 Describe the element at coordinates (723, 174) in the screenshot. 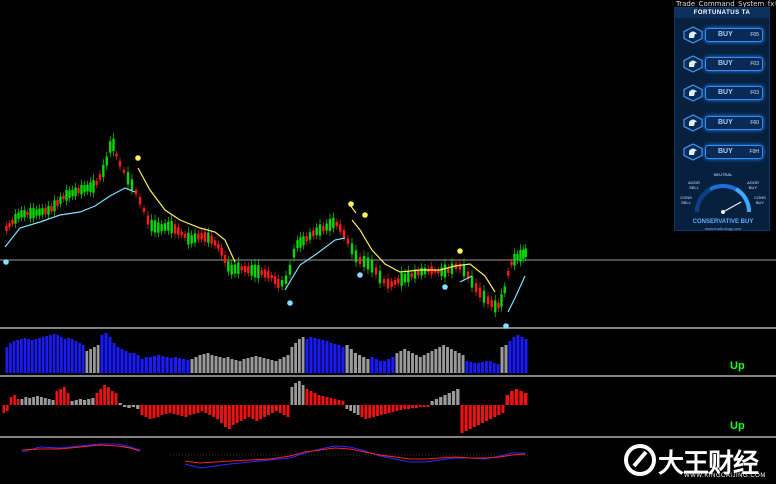

I see `gauge-neutral-label: NEUTRAL` at that location.